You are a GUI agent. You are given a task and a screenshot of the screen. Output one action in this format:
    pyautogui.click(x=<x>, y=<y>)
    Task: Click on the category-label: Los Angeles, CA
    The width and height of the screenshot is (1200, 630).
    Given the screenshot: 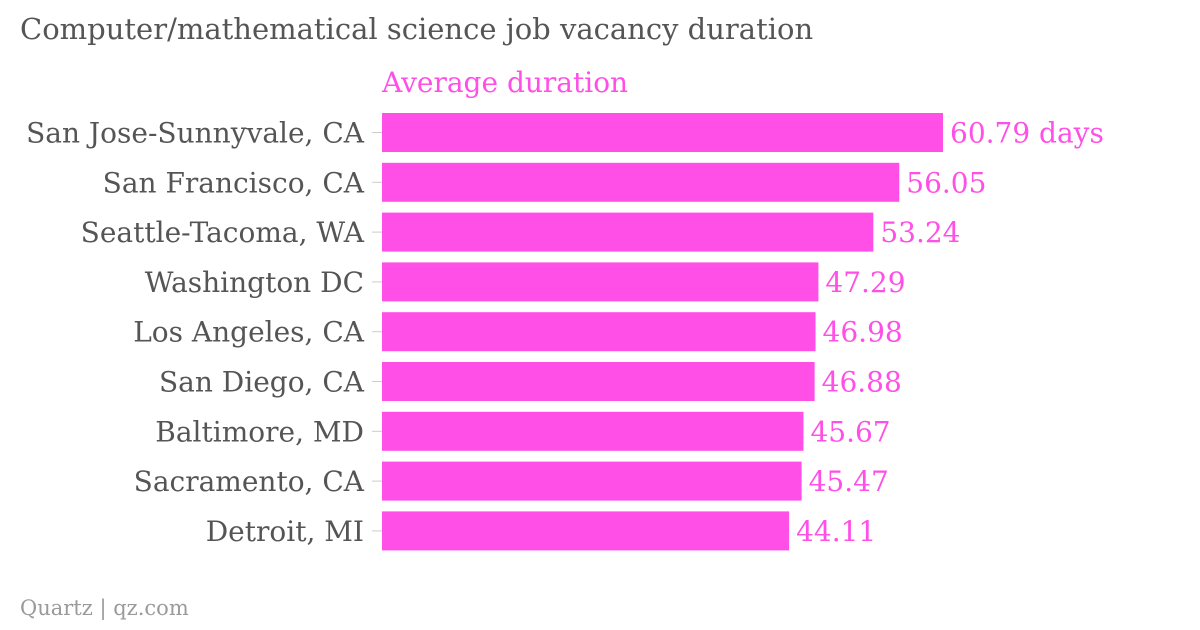 What is the action you would take?
    pyautogui.click(x=249, y=332)
    